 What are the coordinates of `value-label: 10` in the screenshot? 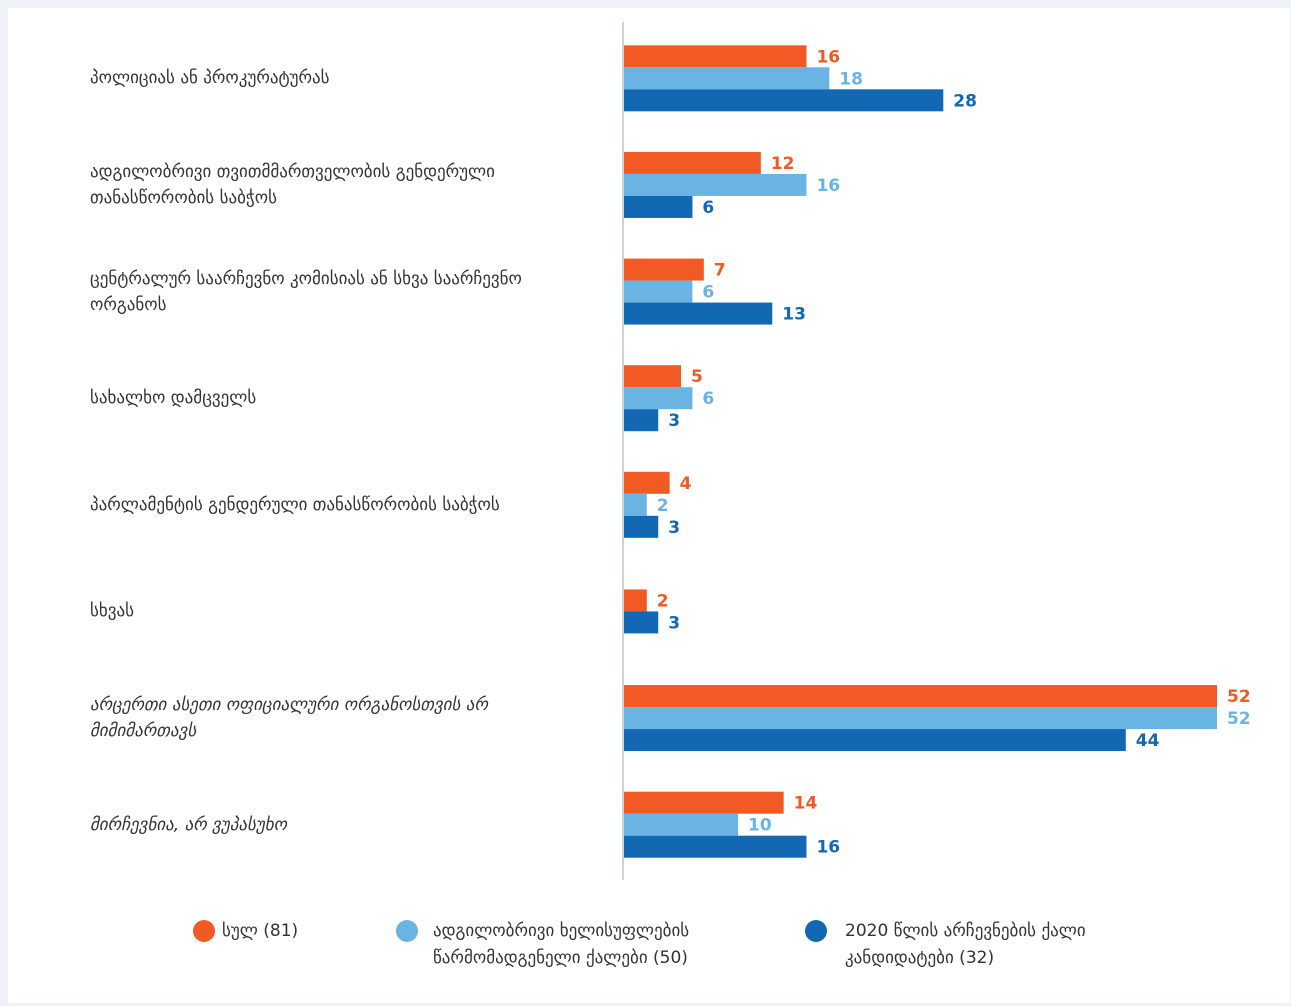 It's located at (760, 826).